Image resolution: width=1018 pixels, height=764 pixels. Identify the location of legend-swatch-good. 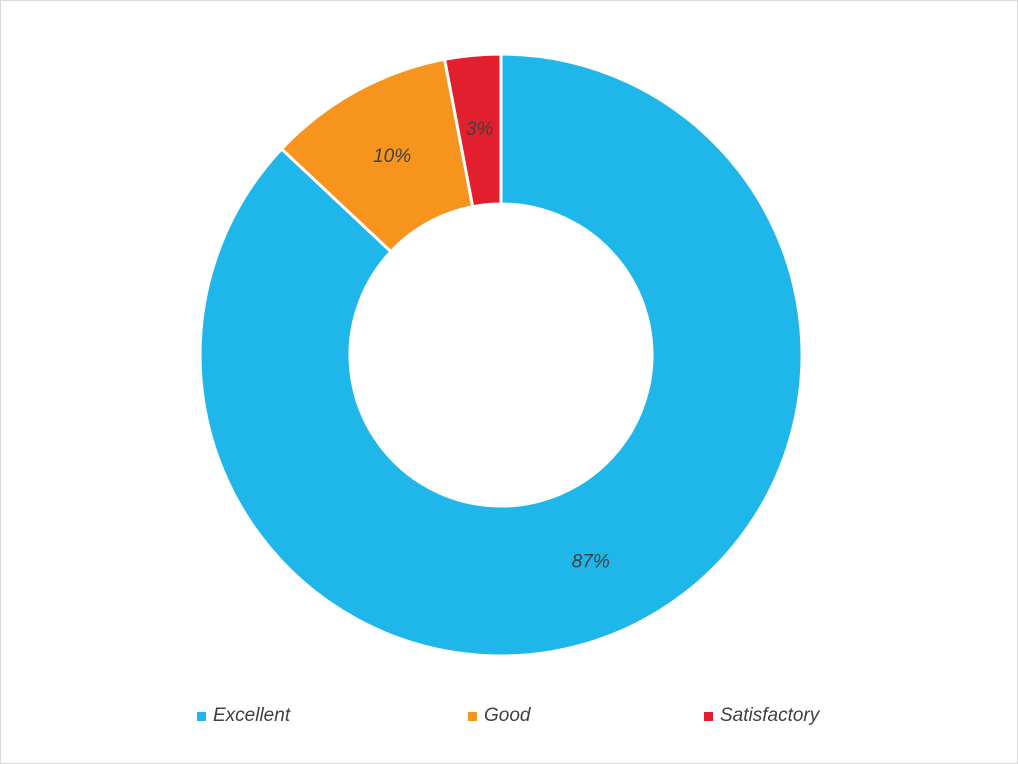
(472, 716).